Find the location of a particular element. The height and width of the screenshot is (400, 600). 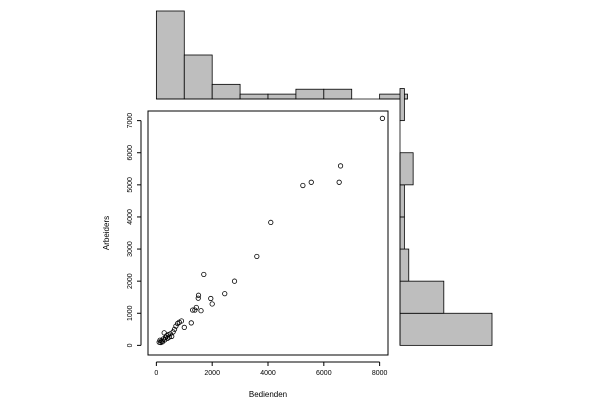

y-tick-label: 0 is located at coordinates (130, 345).